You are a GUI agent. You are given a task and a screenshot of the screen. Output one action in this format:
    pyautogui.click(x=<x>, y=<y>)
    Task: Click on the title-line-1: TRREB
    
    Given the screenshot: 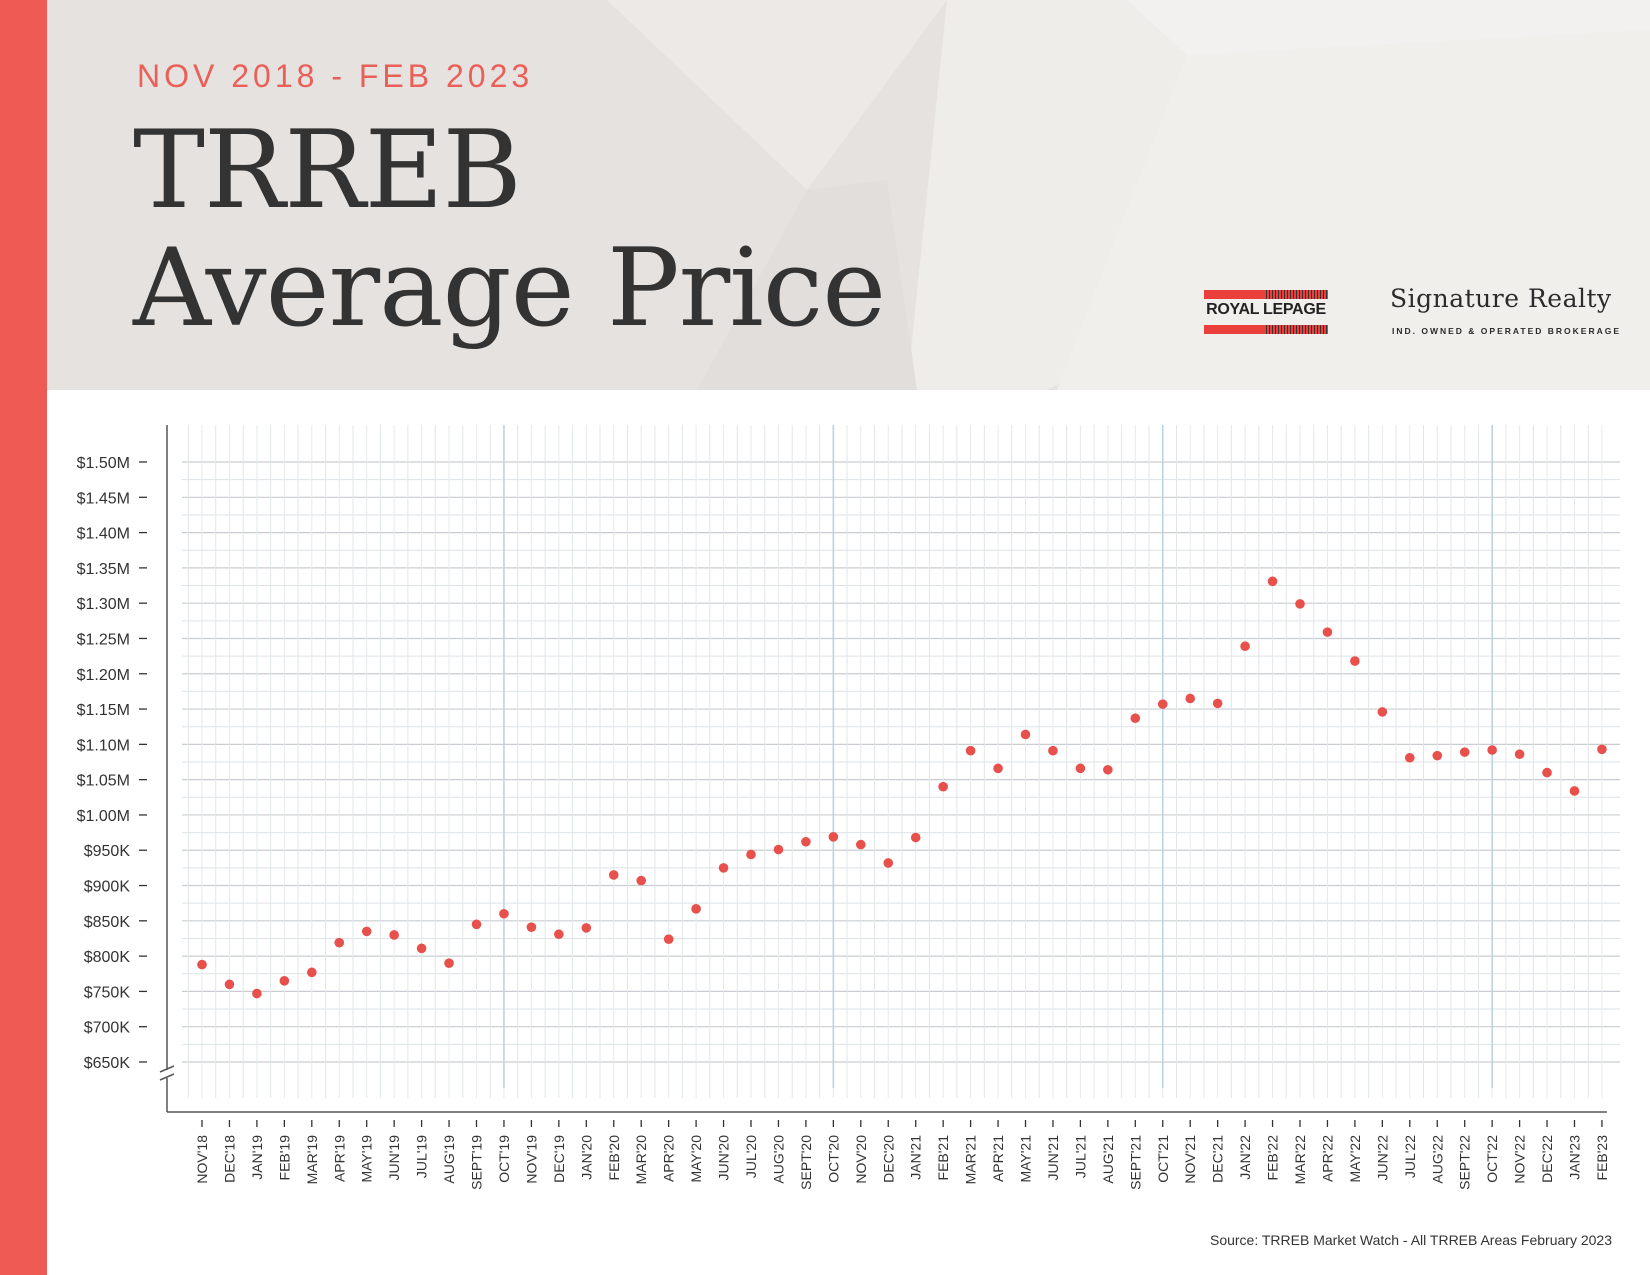 What is the action you would take?
    pyautogui.click(x=327, y=170)
    